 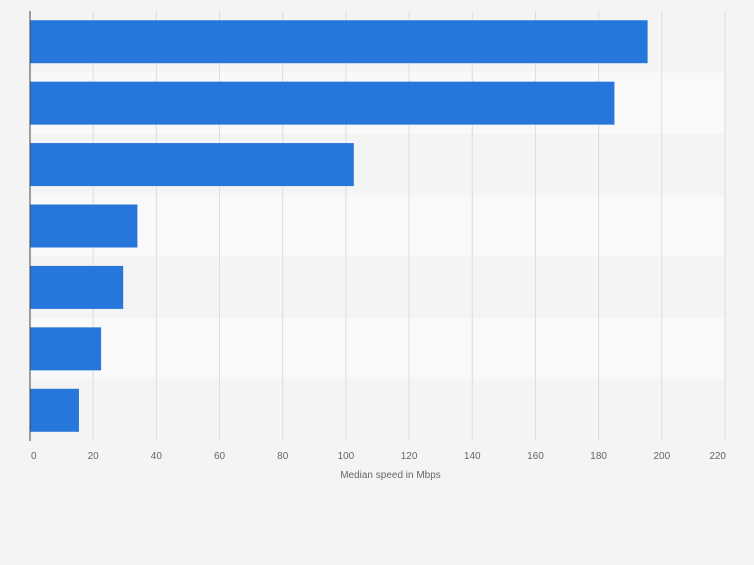 What do you see at coordinates (717, 456) in the screenshot?
I see `x-tick-label: 220` at bounding box center [717, 456].